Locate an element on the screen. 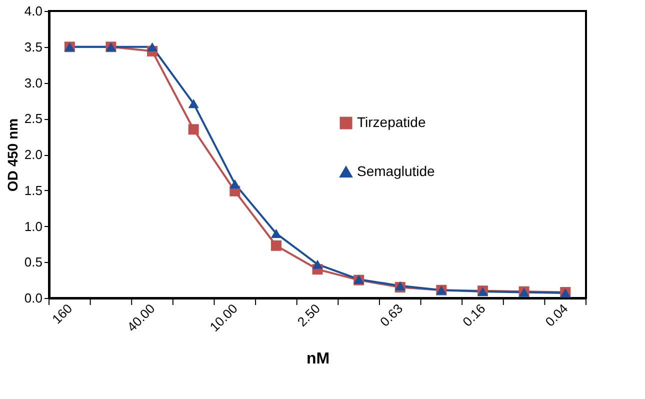  legend-label: Semaglutide is located at coordinates (396, 171).